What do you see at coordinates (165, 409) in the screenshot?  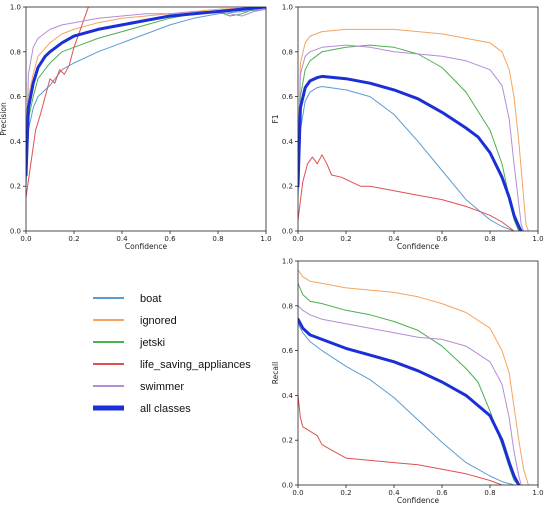 I see `legend-label: all classes` at bounding box center [165, 409].